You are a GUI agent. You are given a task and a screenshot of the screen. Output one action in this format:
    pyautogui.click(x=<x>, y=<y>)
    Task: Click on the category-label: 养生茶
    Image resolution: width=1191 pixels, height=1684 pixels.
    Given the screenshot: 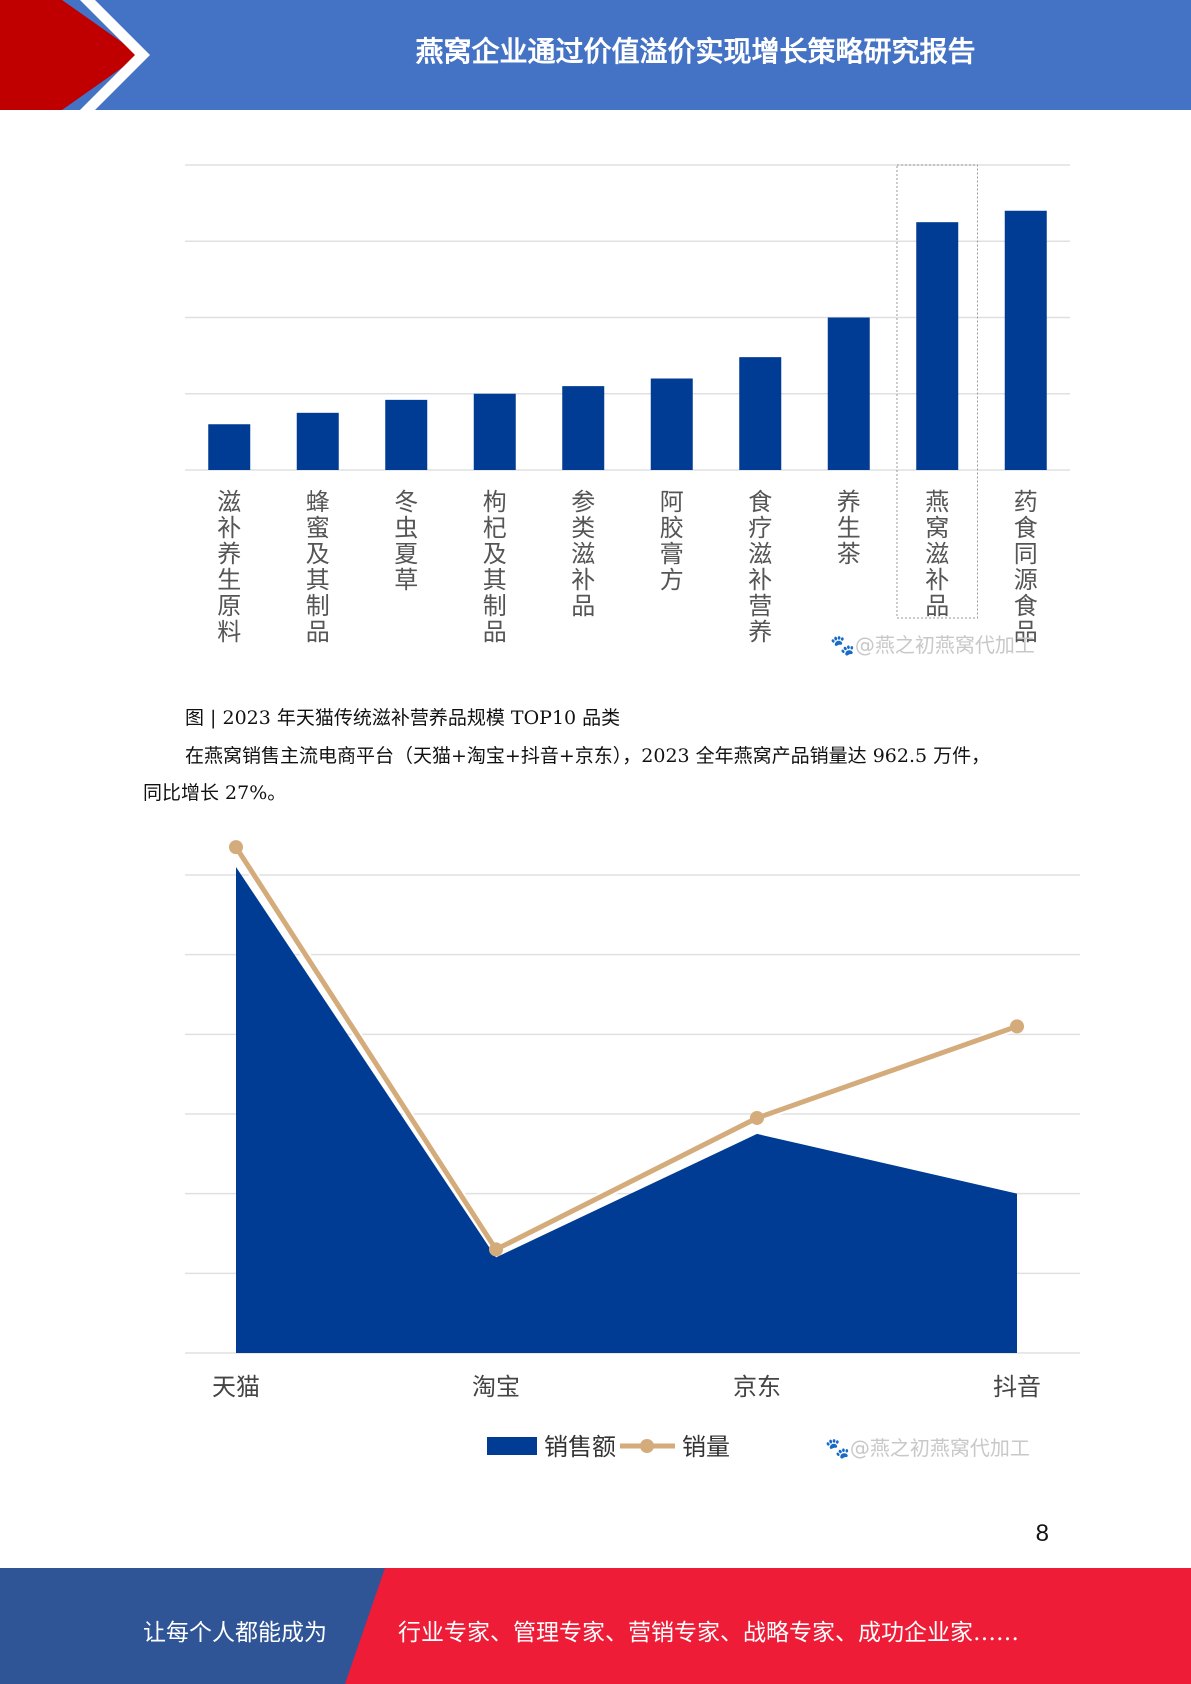 What is the action you would take?
    pyautogui.click(x=849, y=528)
    